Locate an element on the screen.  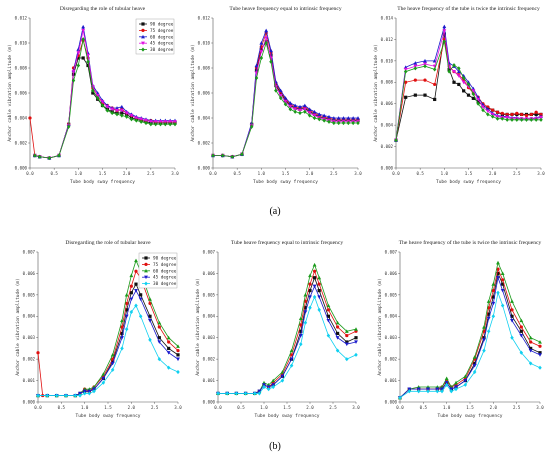
y-axis-label: Anchor cable vibration amplitude (m) is located at coordinates (380, 327).